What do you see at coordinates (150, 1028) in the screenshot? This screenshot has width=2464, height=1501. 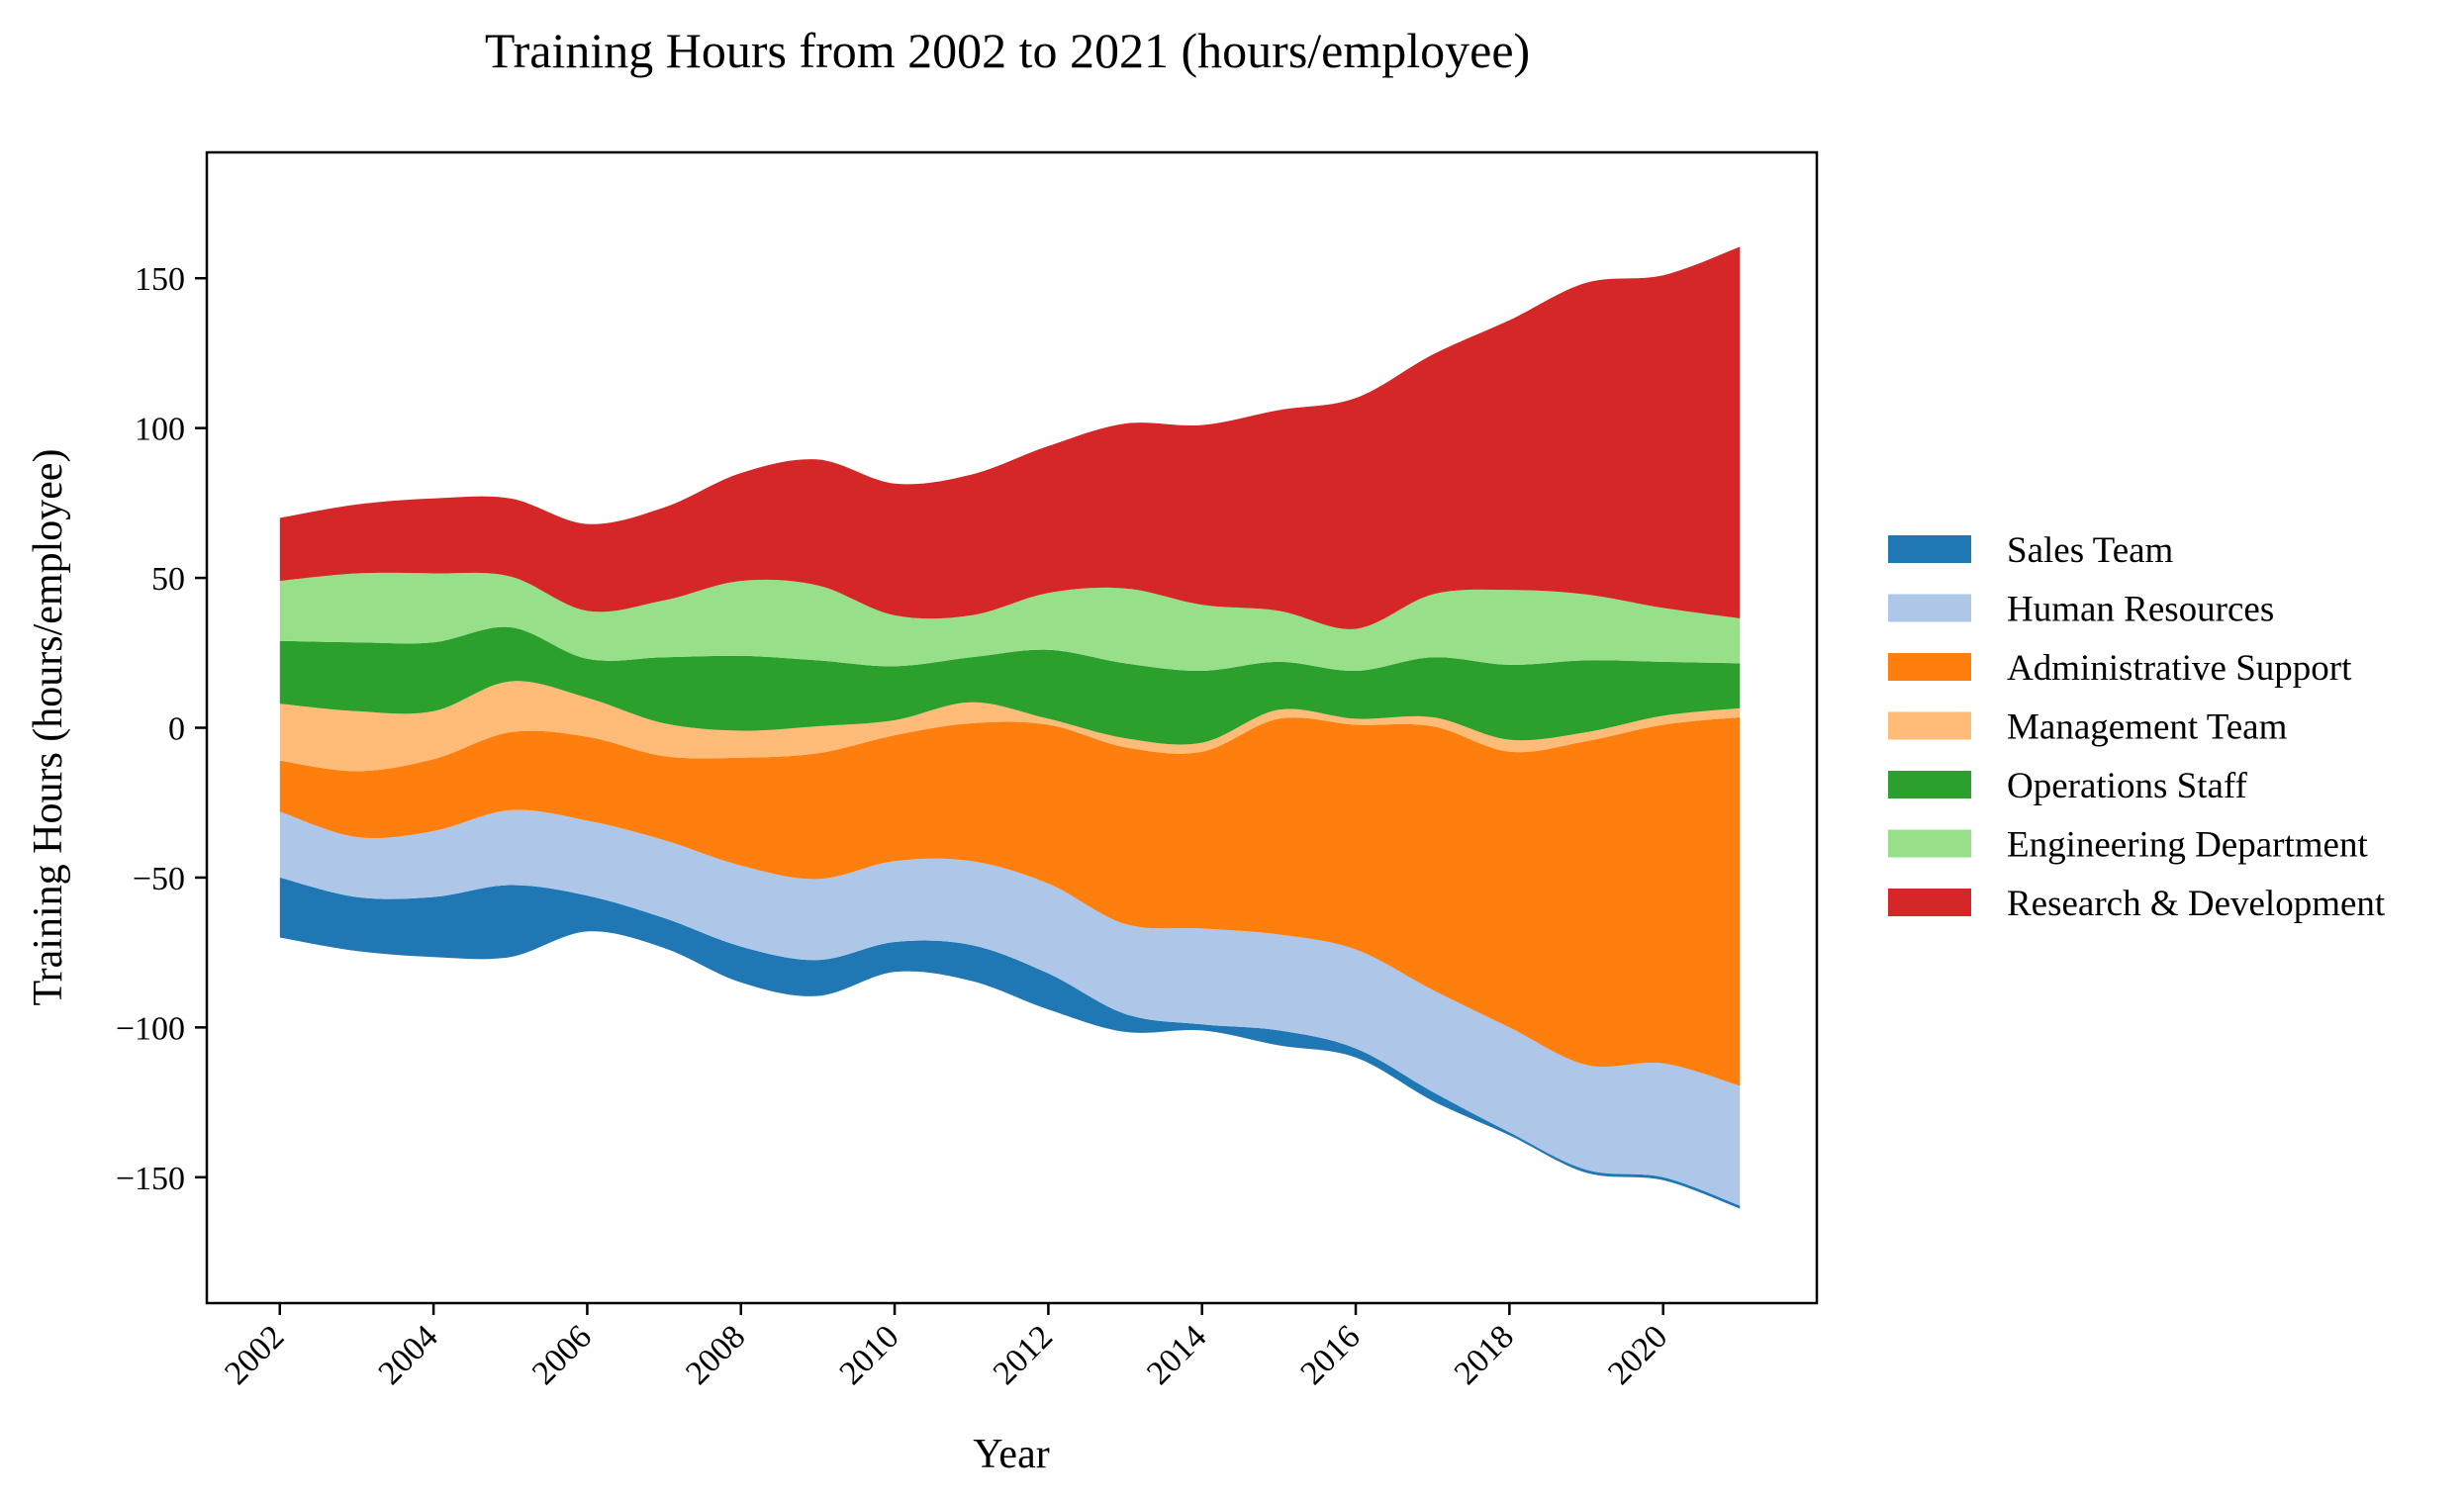 I see `y-tick-label: −100` at bounding box center [150, 1028].